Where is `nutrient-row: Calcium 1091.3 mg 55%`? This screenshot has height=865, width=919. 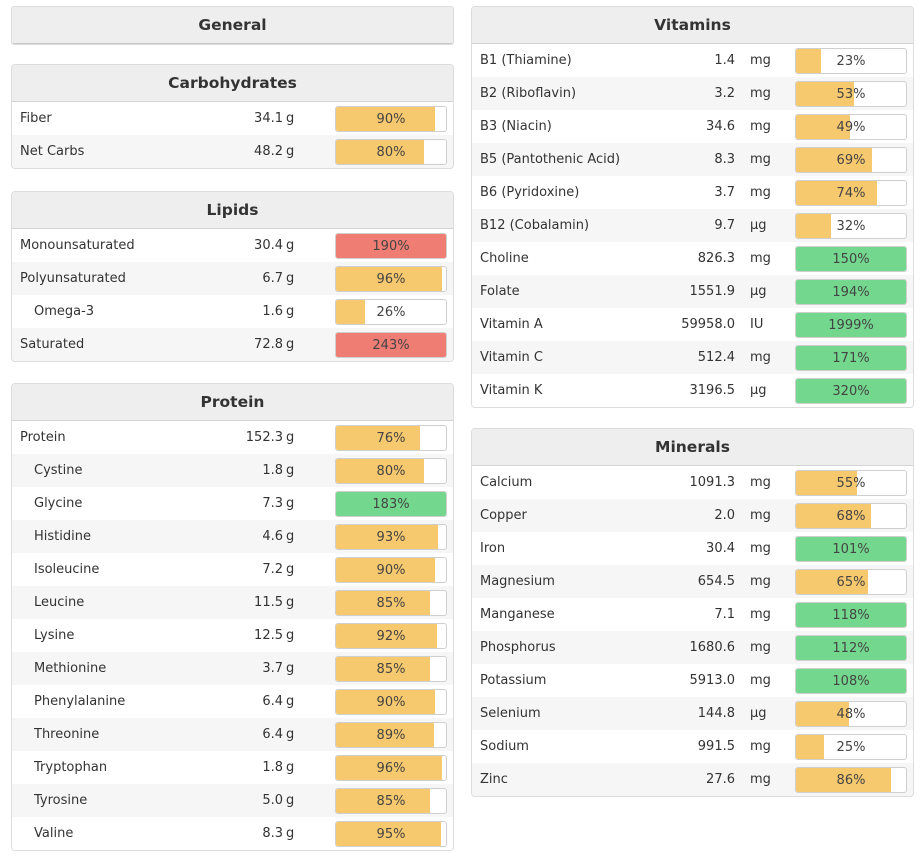 nutrient-row: Calcium 1091.3 mg 55% is located at coordinates (692, 482).